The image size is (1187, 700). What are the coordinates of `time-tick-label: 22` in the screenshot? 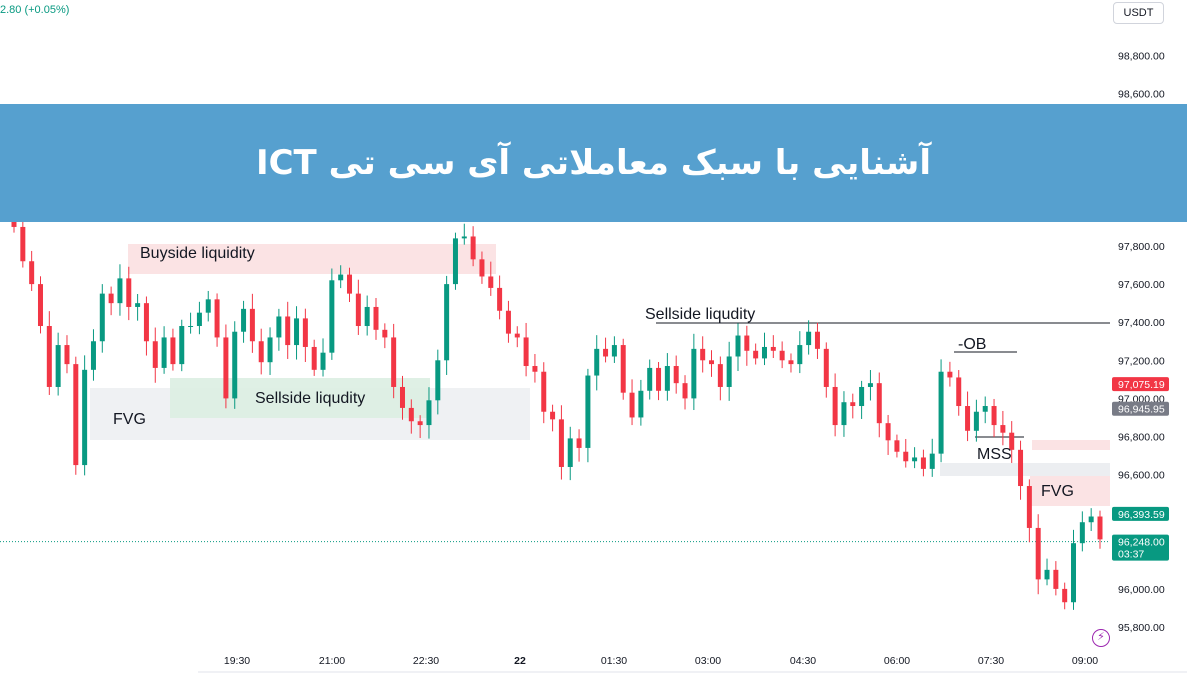 It's located at (520, 661).